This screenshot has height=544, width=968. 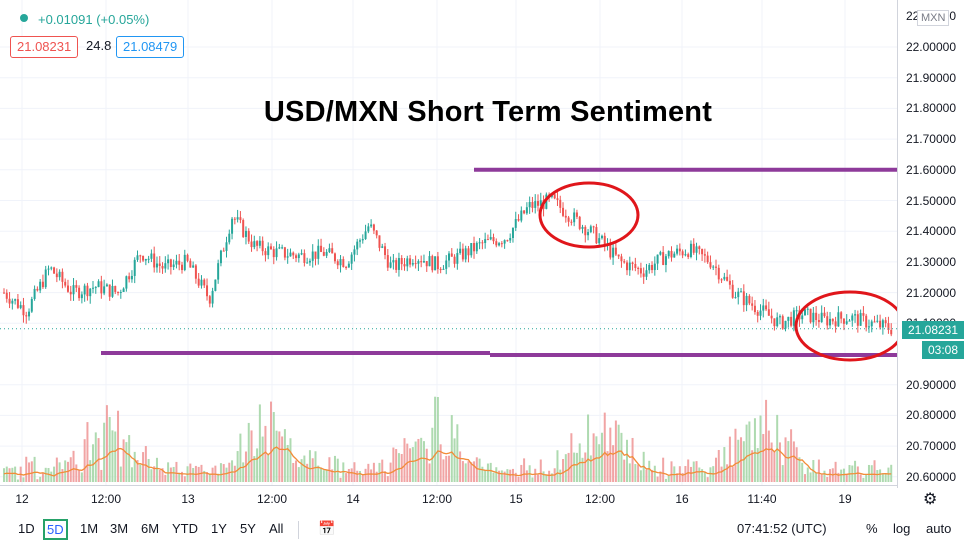 I want to click on period-button-3m: 3M, so click(x=119, y=528).